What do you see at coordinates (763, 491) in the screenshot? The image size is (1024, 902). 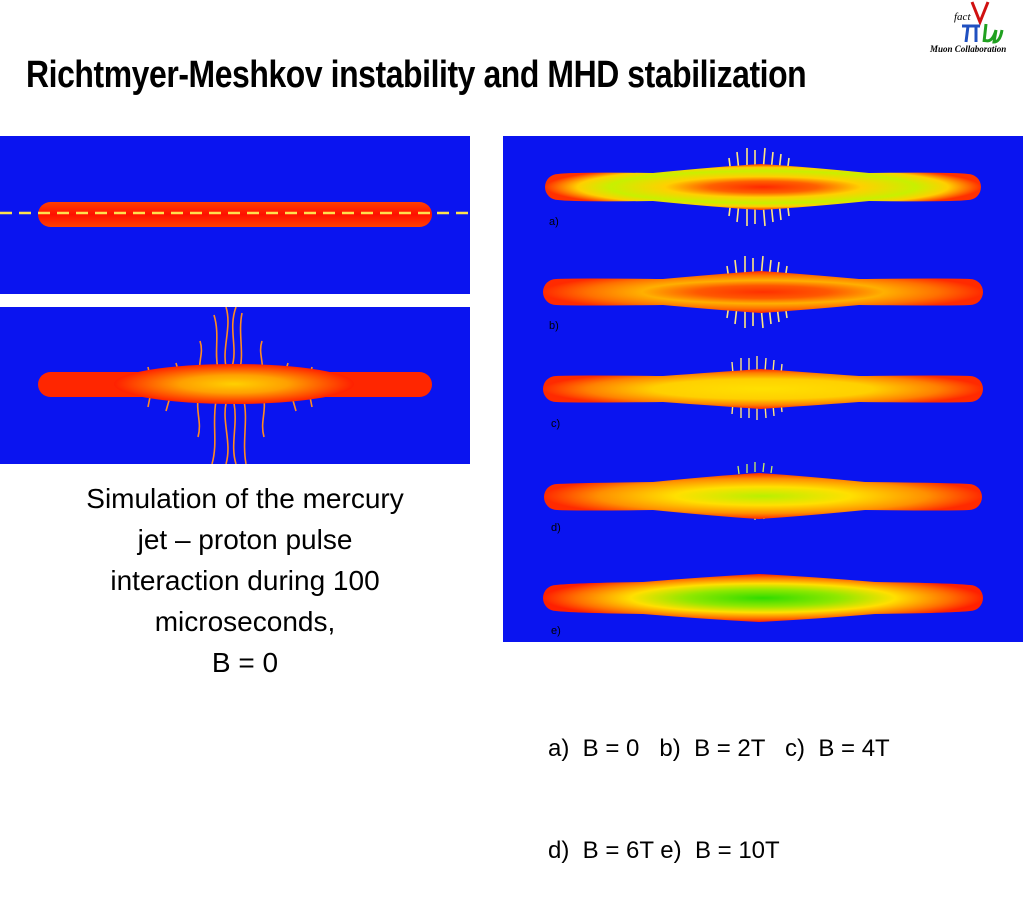 I see `jet-d` at bounding box center [763, 491].